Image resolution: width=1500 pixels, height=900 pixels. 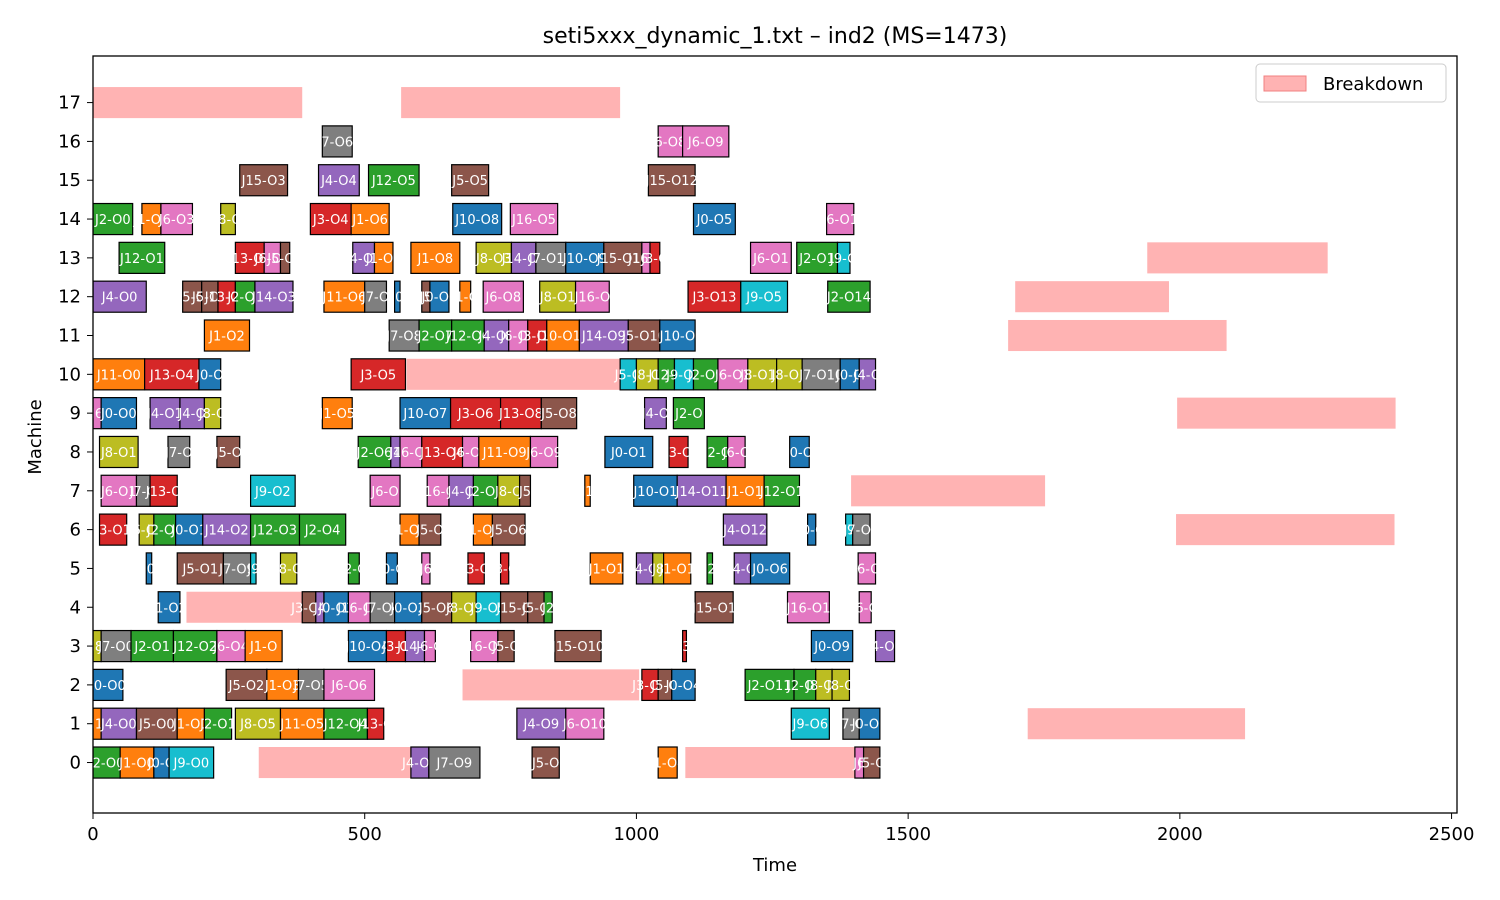 I want to click on operation-label: J4-O5, so click(x=363, y=259).